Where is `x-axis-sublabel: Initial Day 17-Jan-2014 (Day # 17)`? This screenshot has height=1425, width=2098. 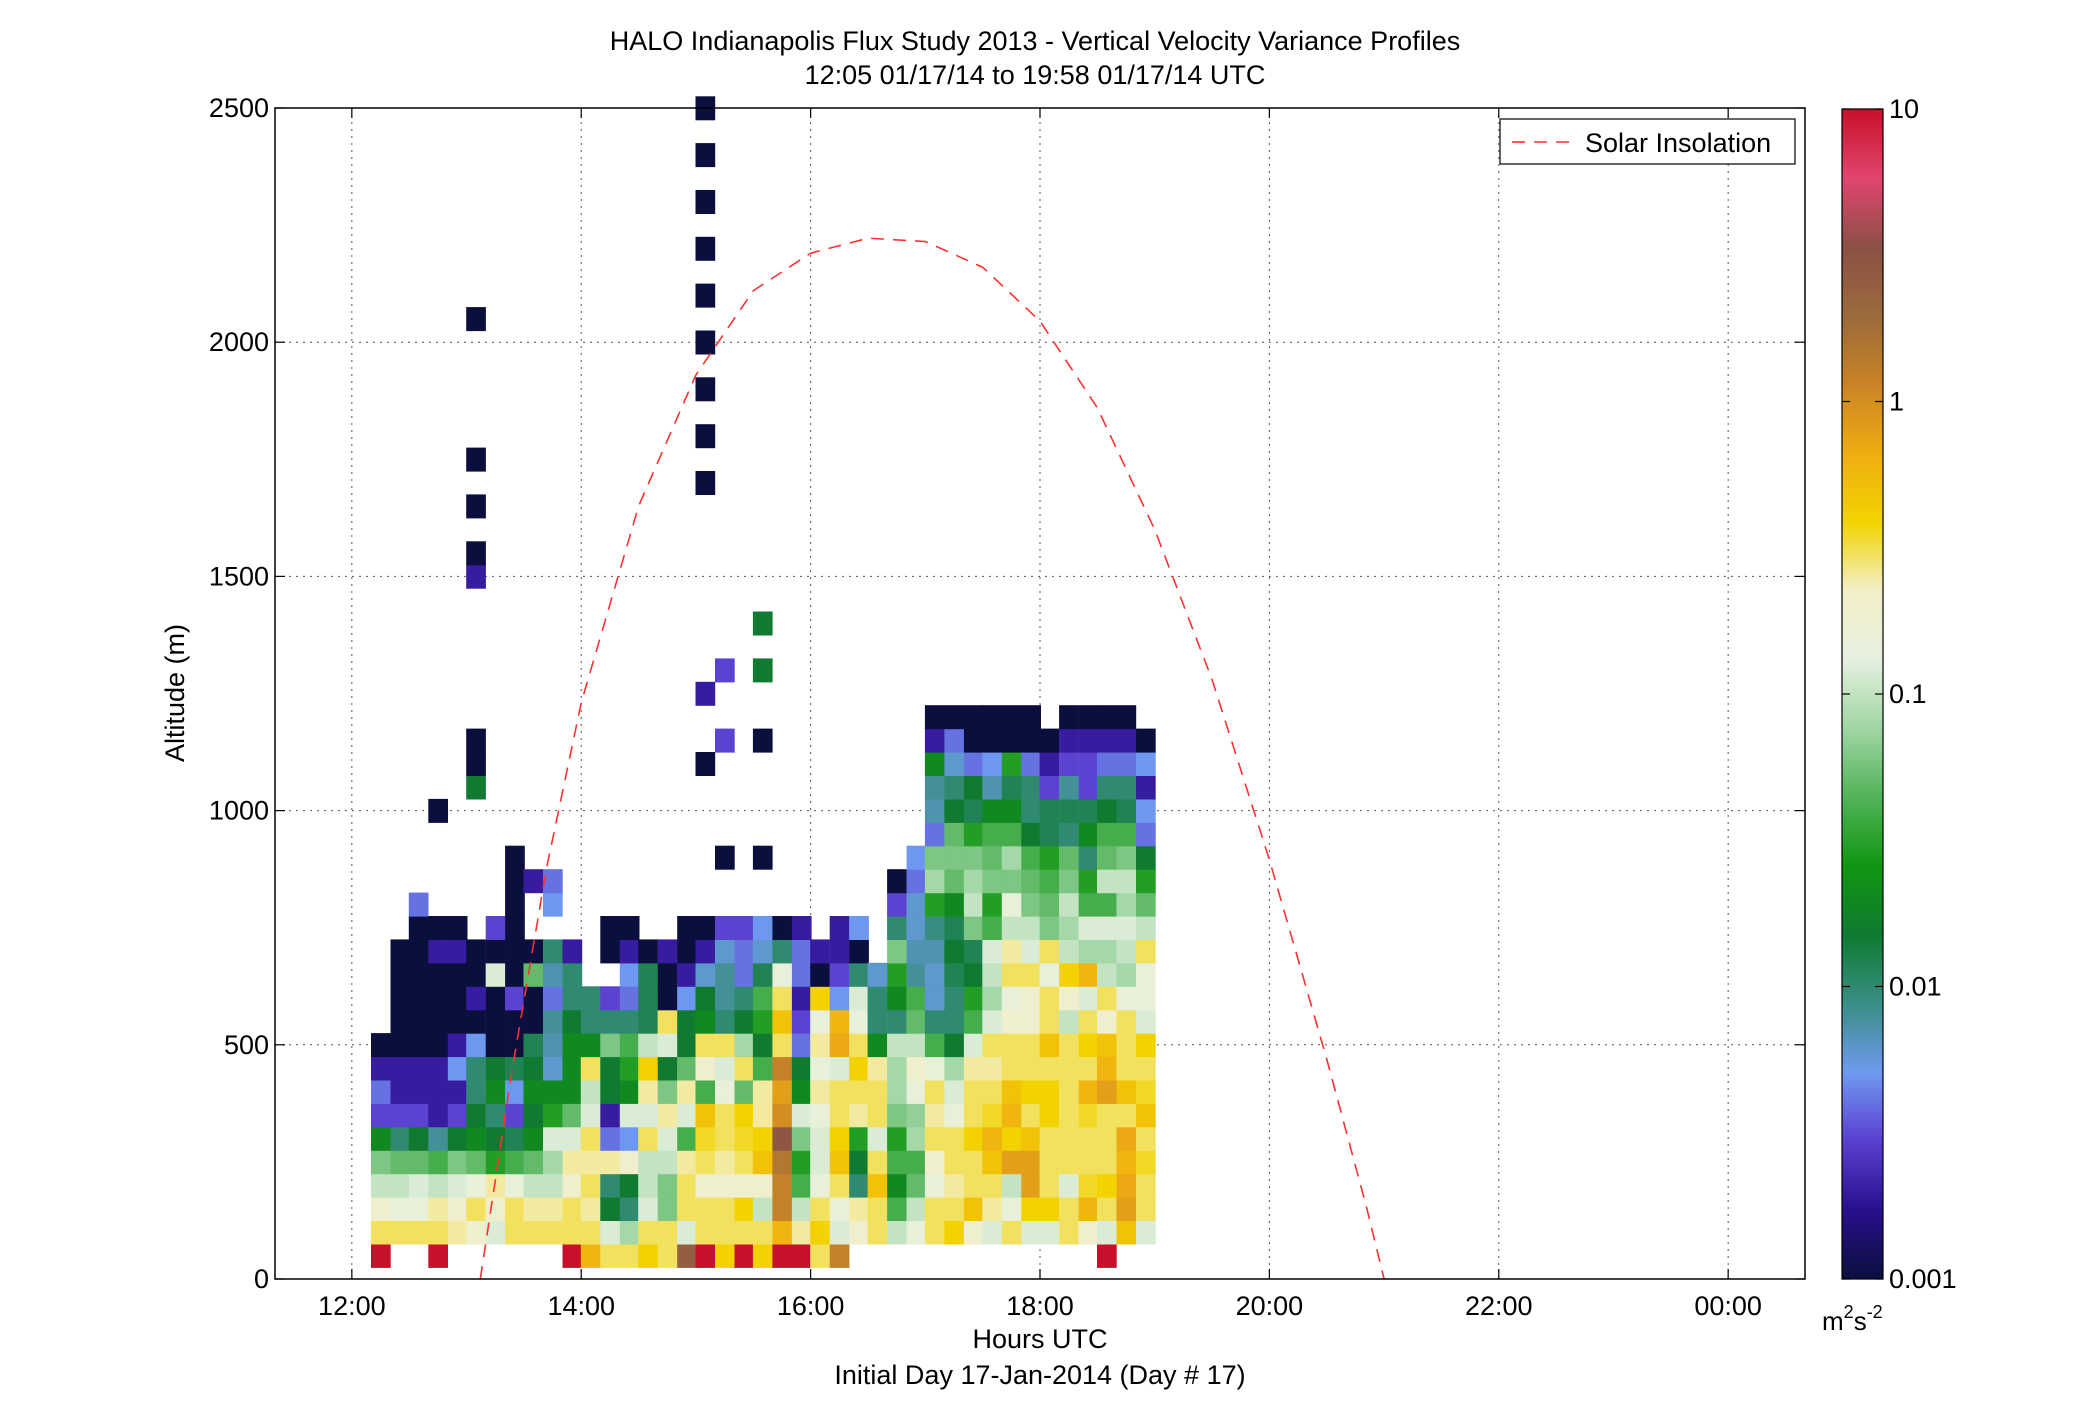 x-axis-sublabel: Initial Day 17-Jan-2014 (Day # 17) is located at coordinates (1039, 1375).